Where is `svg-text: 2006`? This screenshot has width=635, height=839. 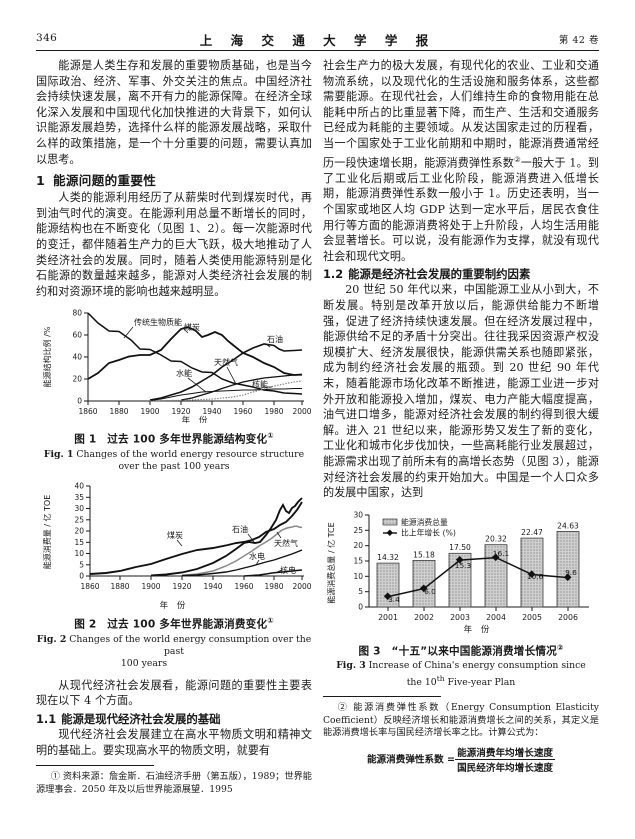
svg-text: 2006 is located at coordinates (568, 617).